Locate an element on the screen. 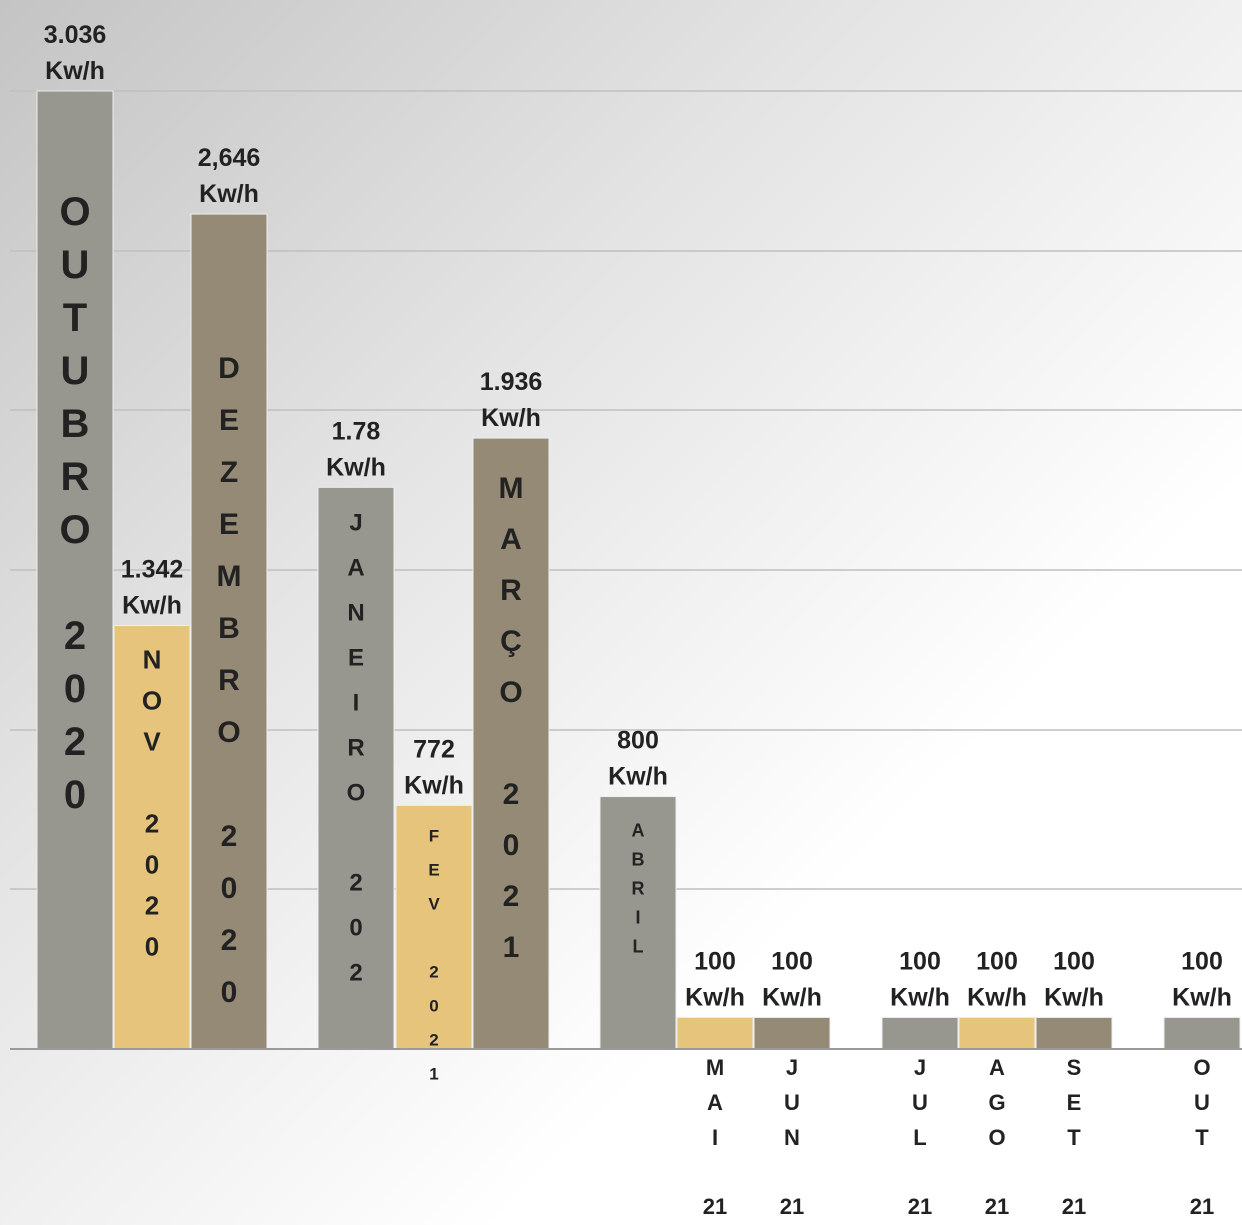 The height and width of the screenshot is (1225, 1242). bar-0-letter-9: 0 is located at coordinates (75, 689).